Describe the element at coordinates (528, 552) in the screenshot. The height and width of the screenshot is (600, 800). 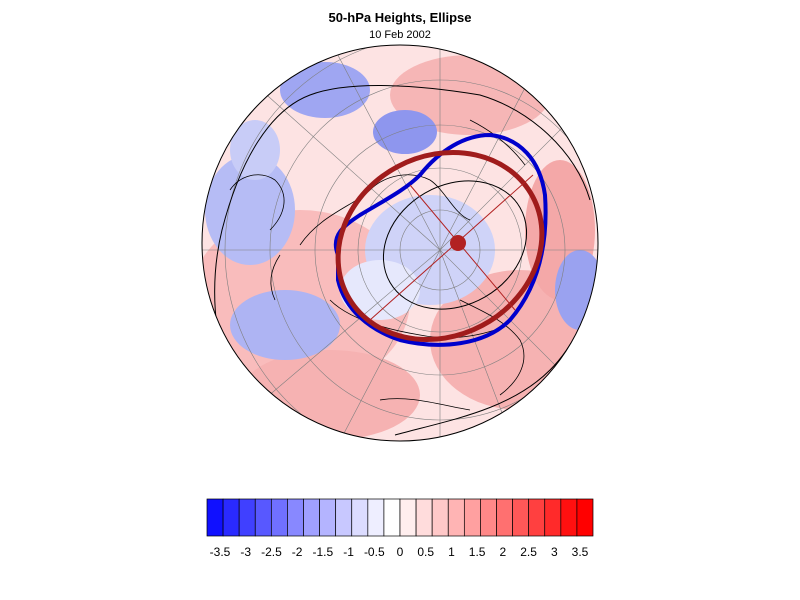
I see `colorbar-tick-label: 2.5` at that location.